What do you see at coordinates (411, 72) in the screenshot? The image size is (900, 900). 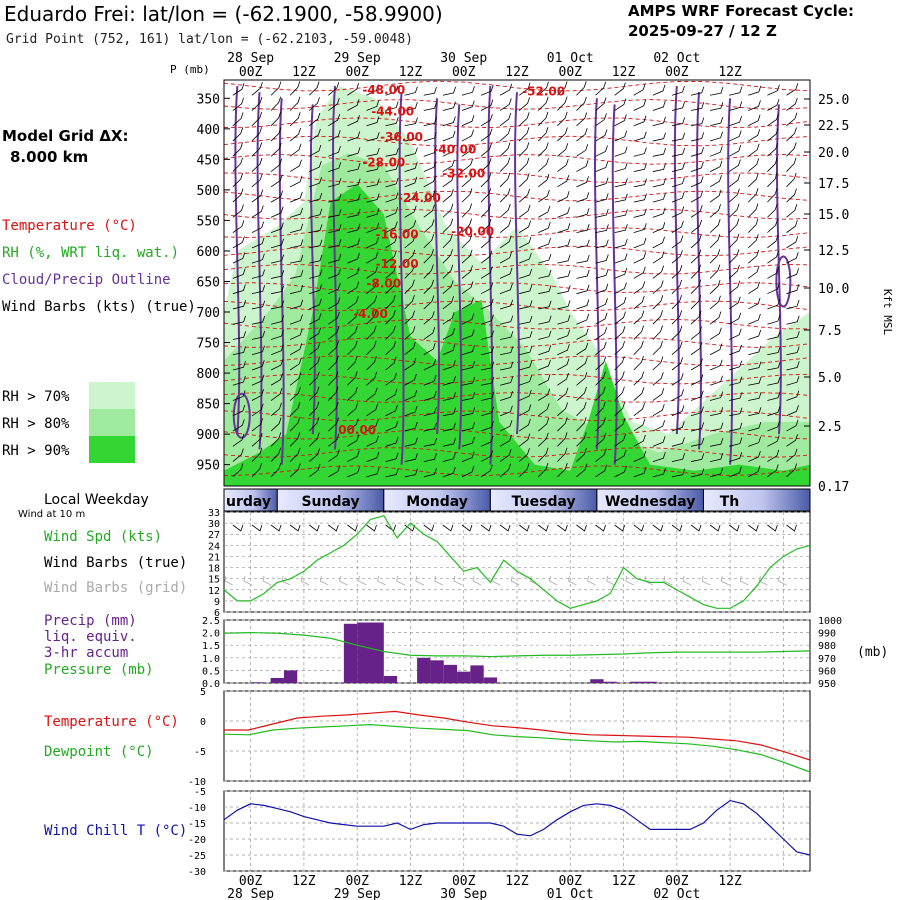 I see `top-hour-label: 12Z` at bounding box center [411, 72].